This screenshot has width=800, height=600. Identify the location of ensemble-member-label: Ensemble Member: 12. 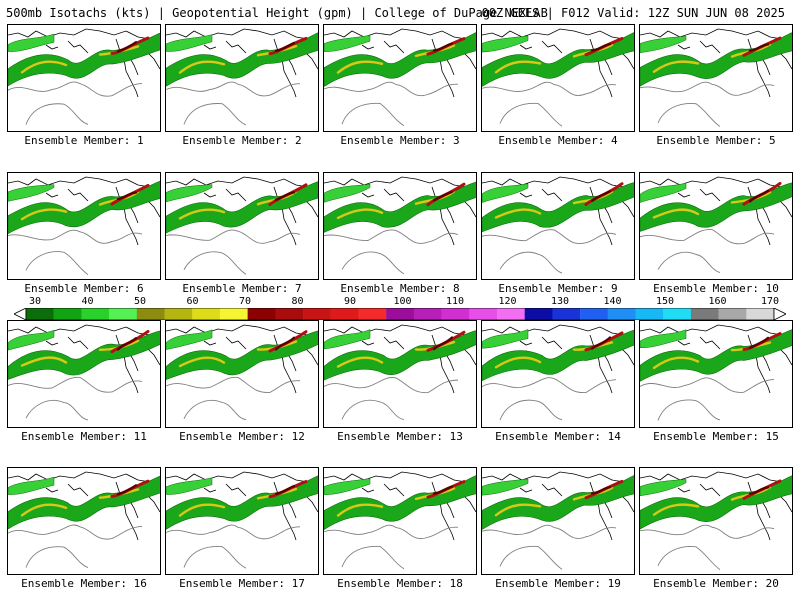
(242, 436).